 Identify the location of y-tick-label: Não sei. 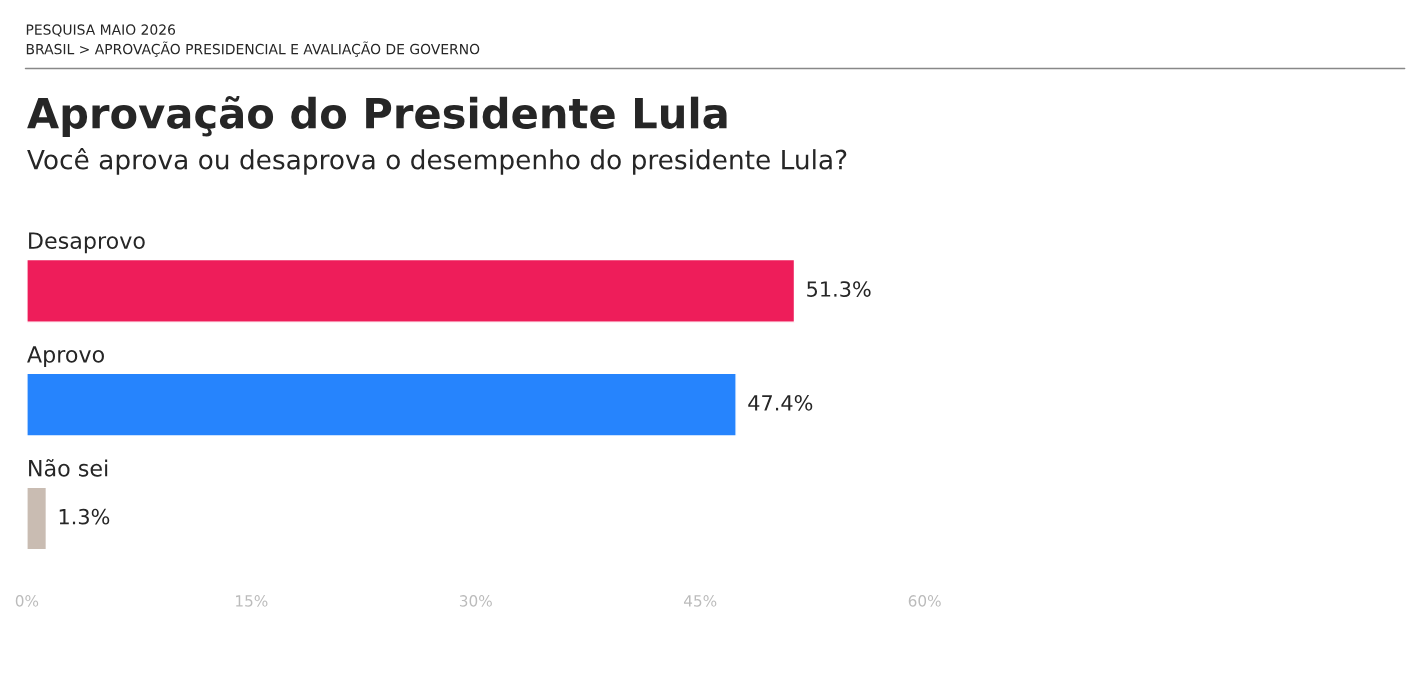
(68, 468).